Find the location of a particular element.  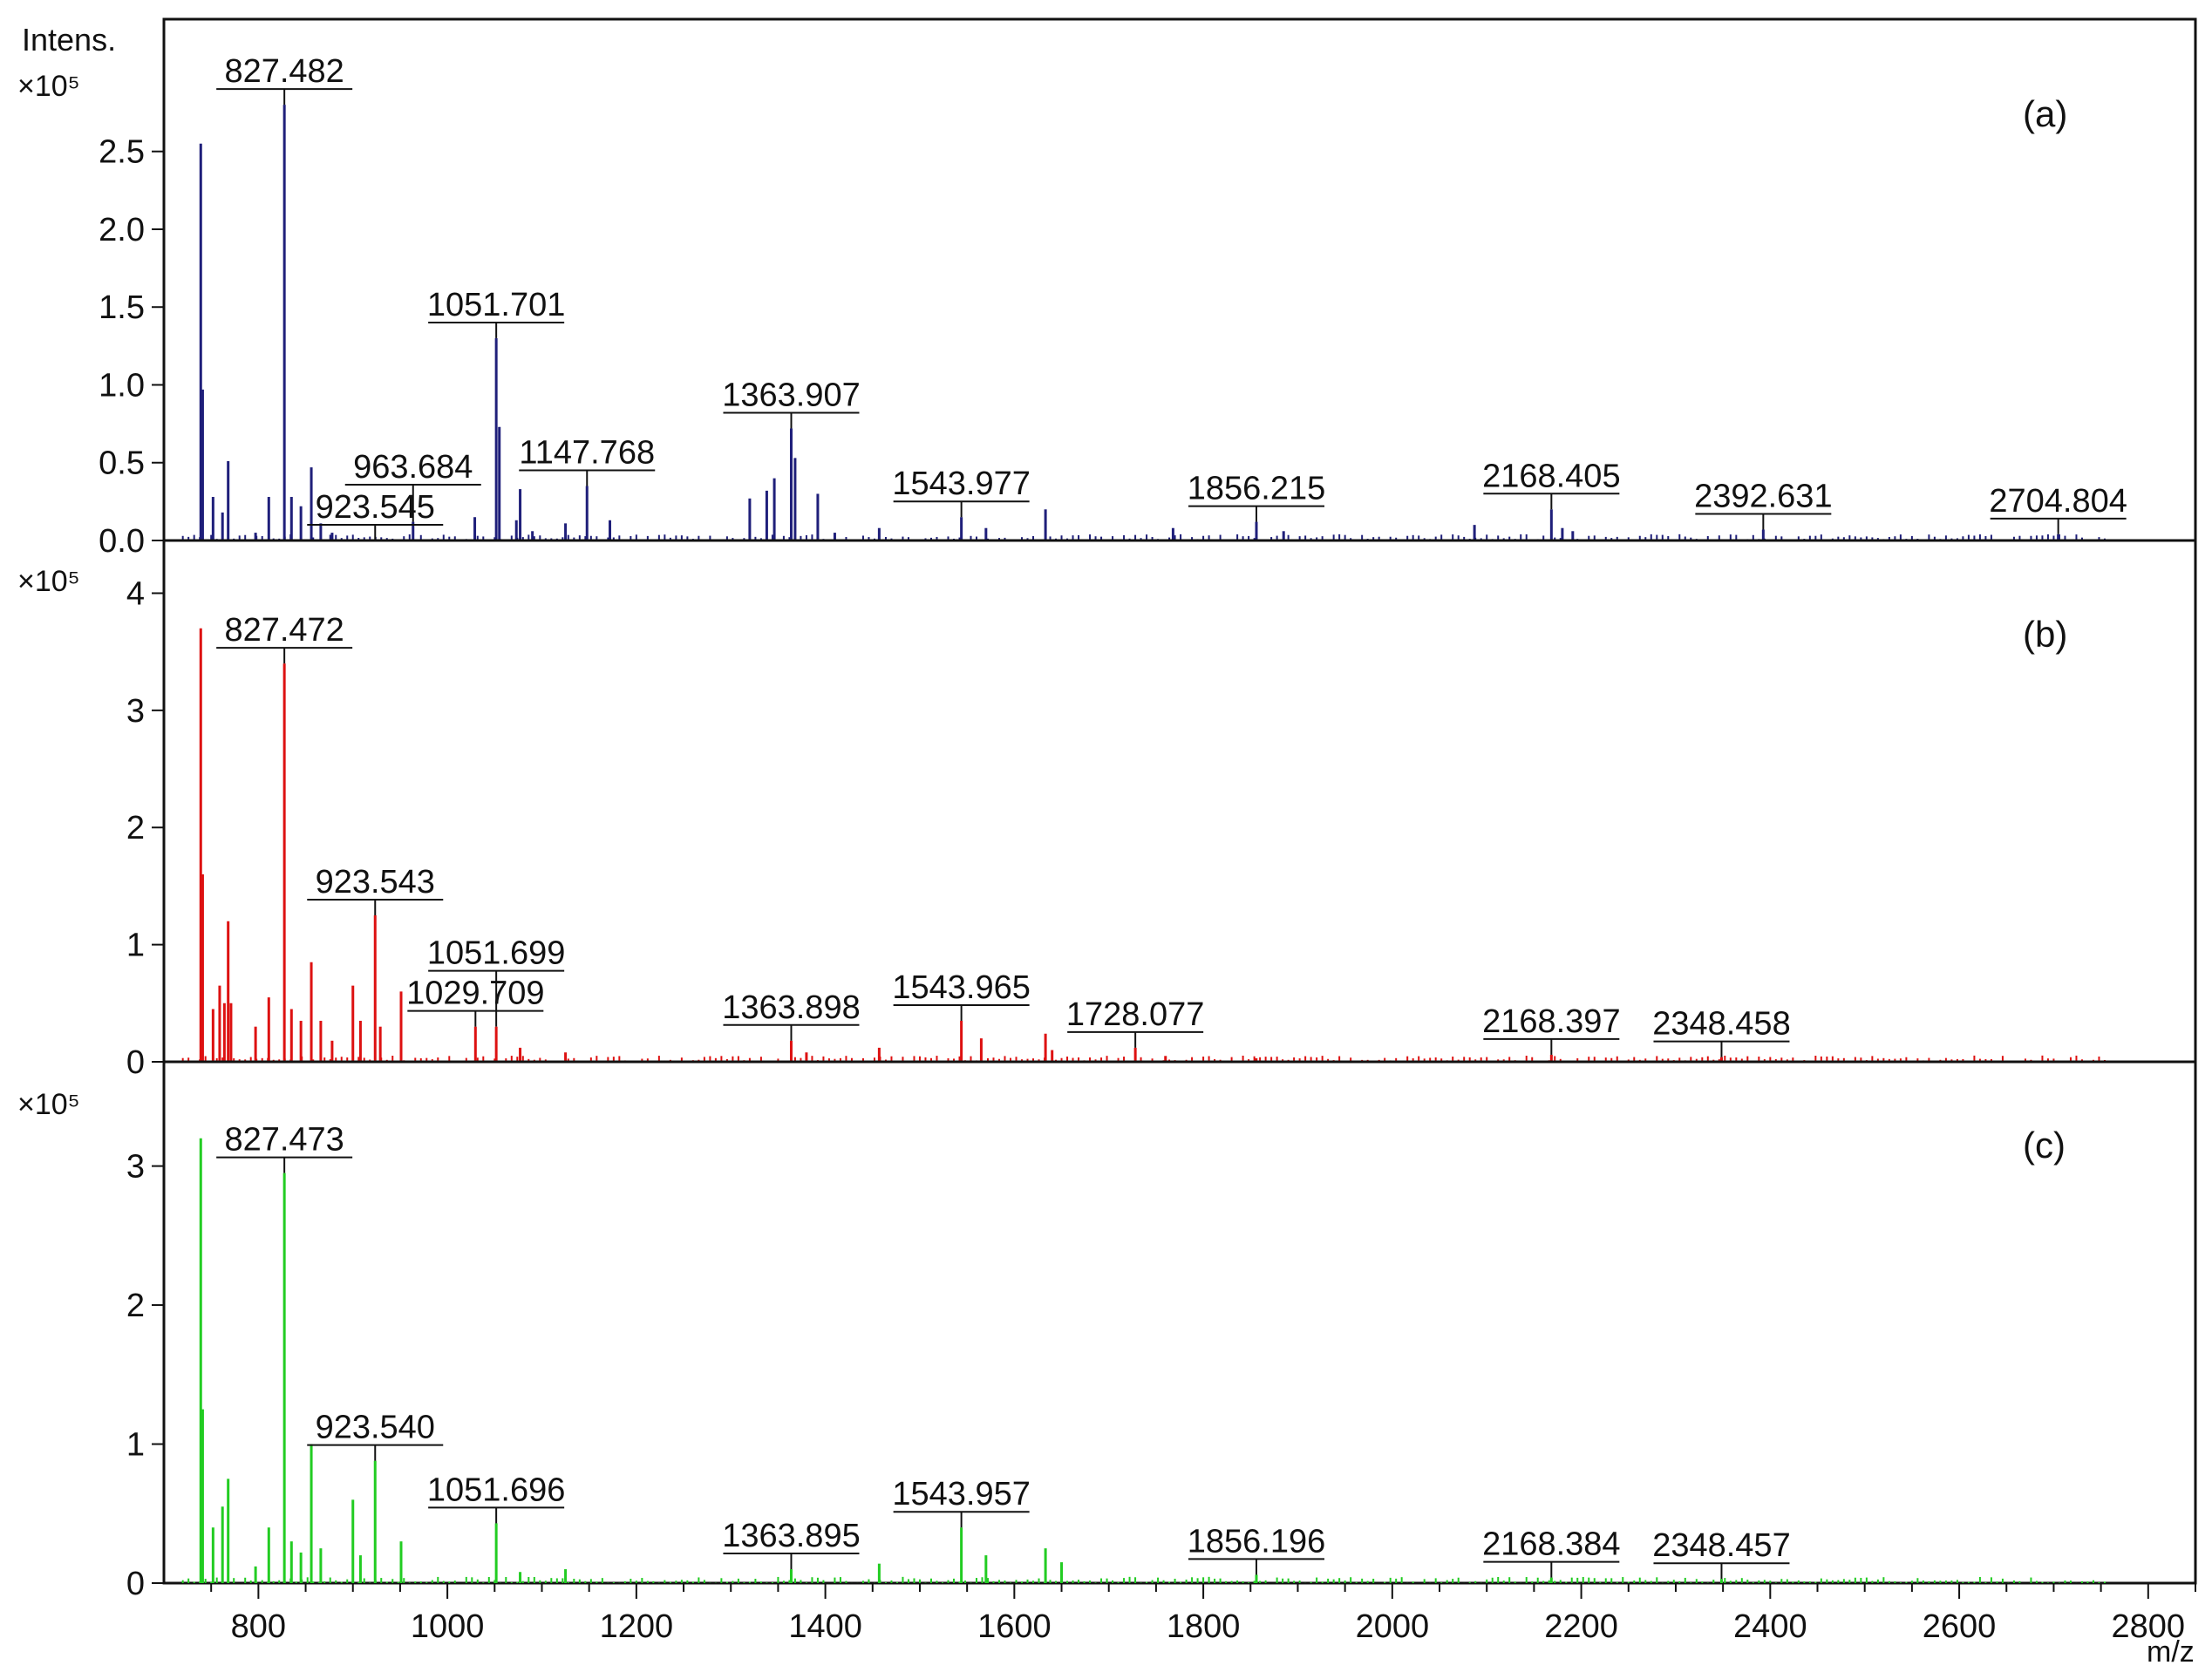

intensity-axis-title: Intens. is located at coordinates (69, 40).